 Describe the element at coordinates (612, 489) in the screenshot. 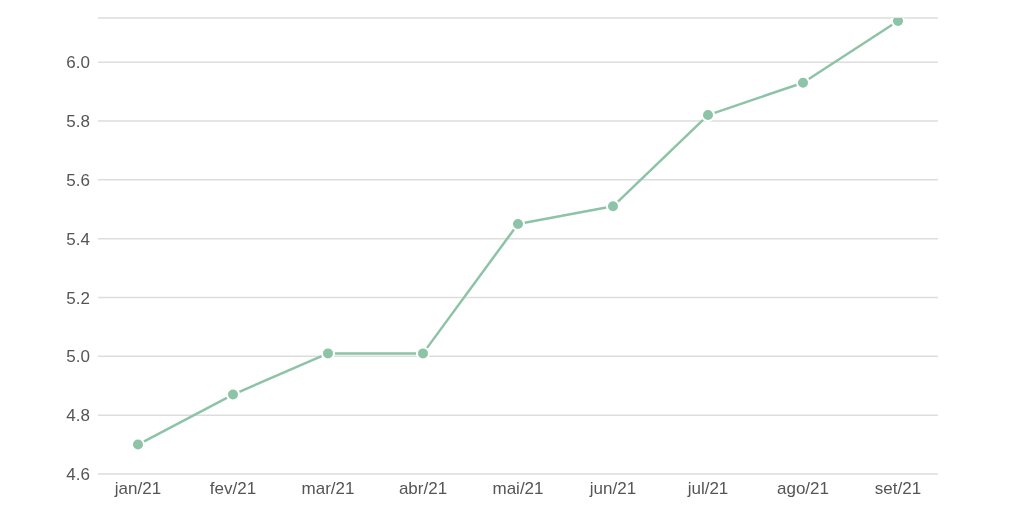

I see `x-tick-label: jun/21` at that location.